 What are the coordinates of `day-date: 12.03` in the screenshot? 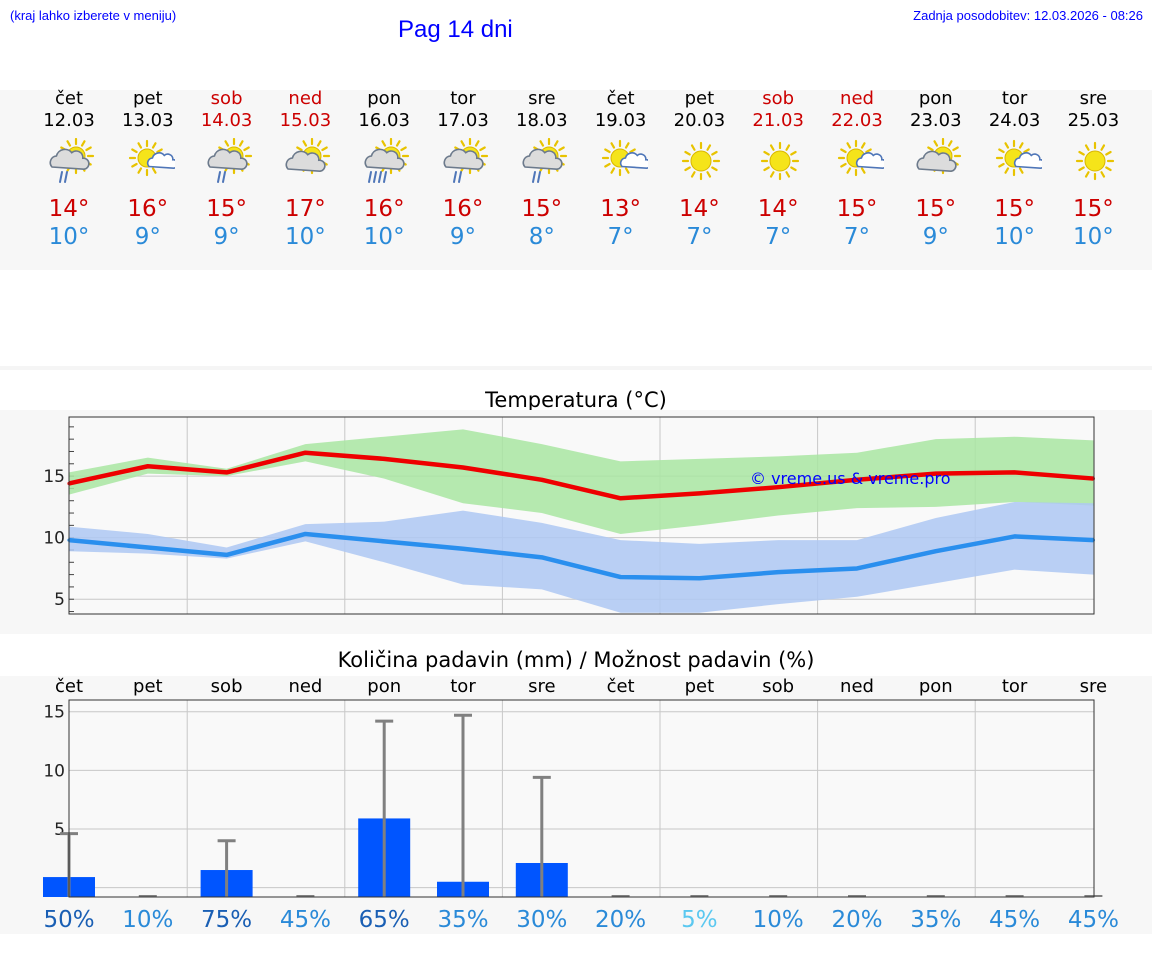 It's located at (69, 120).